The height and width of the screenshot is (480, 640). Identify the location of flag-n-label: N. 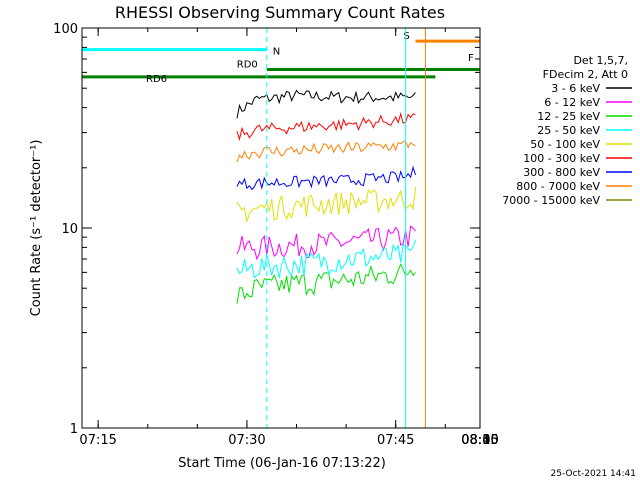
(276, 52).